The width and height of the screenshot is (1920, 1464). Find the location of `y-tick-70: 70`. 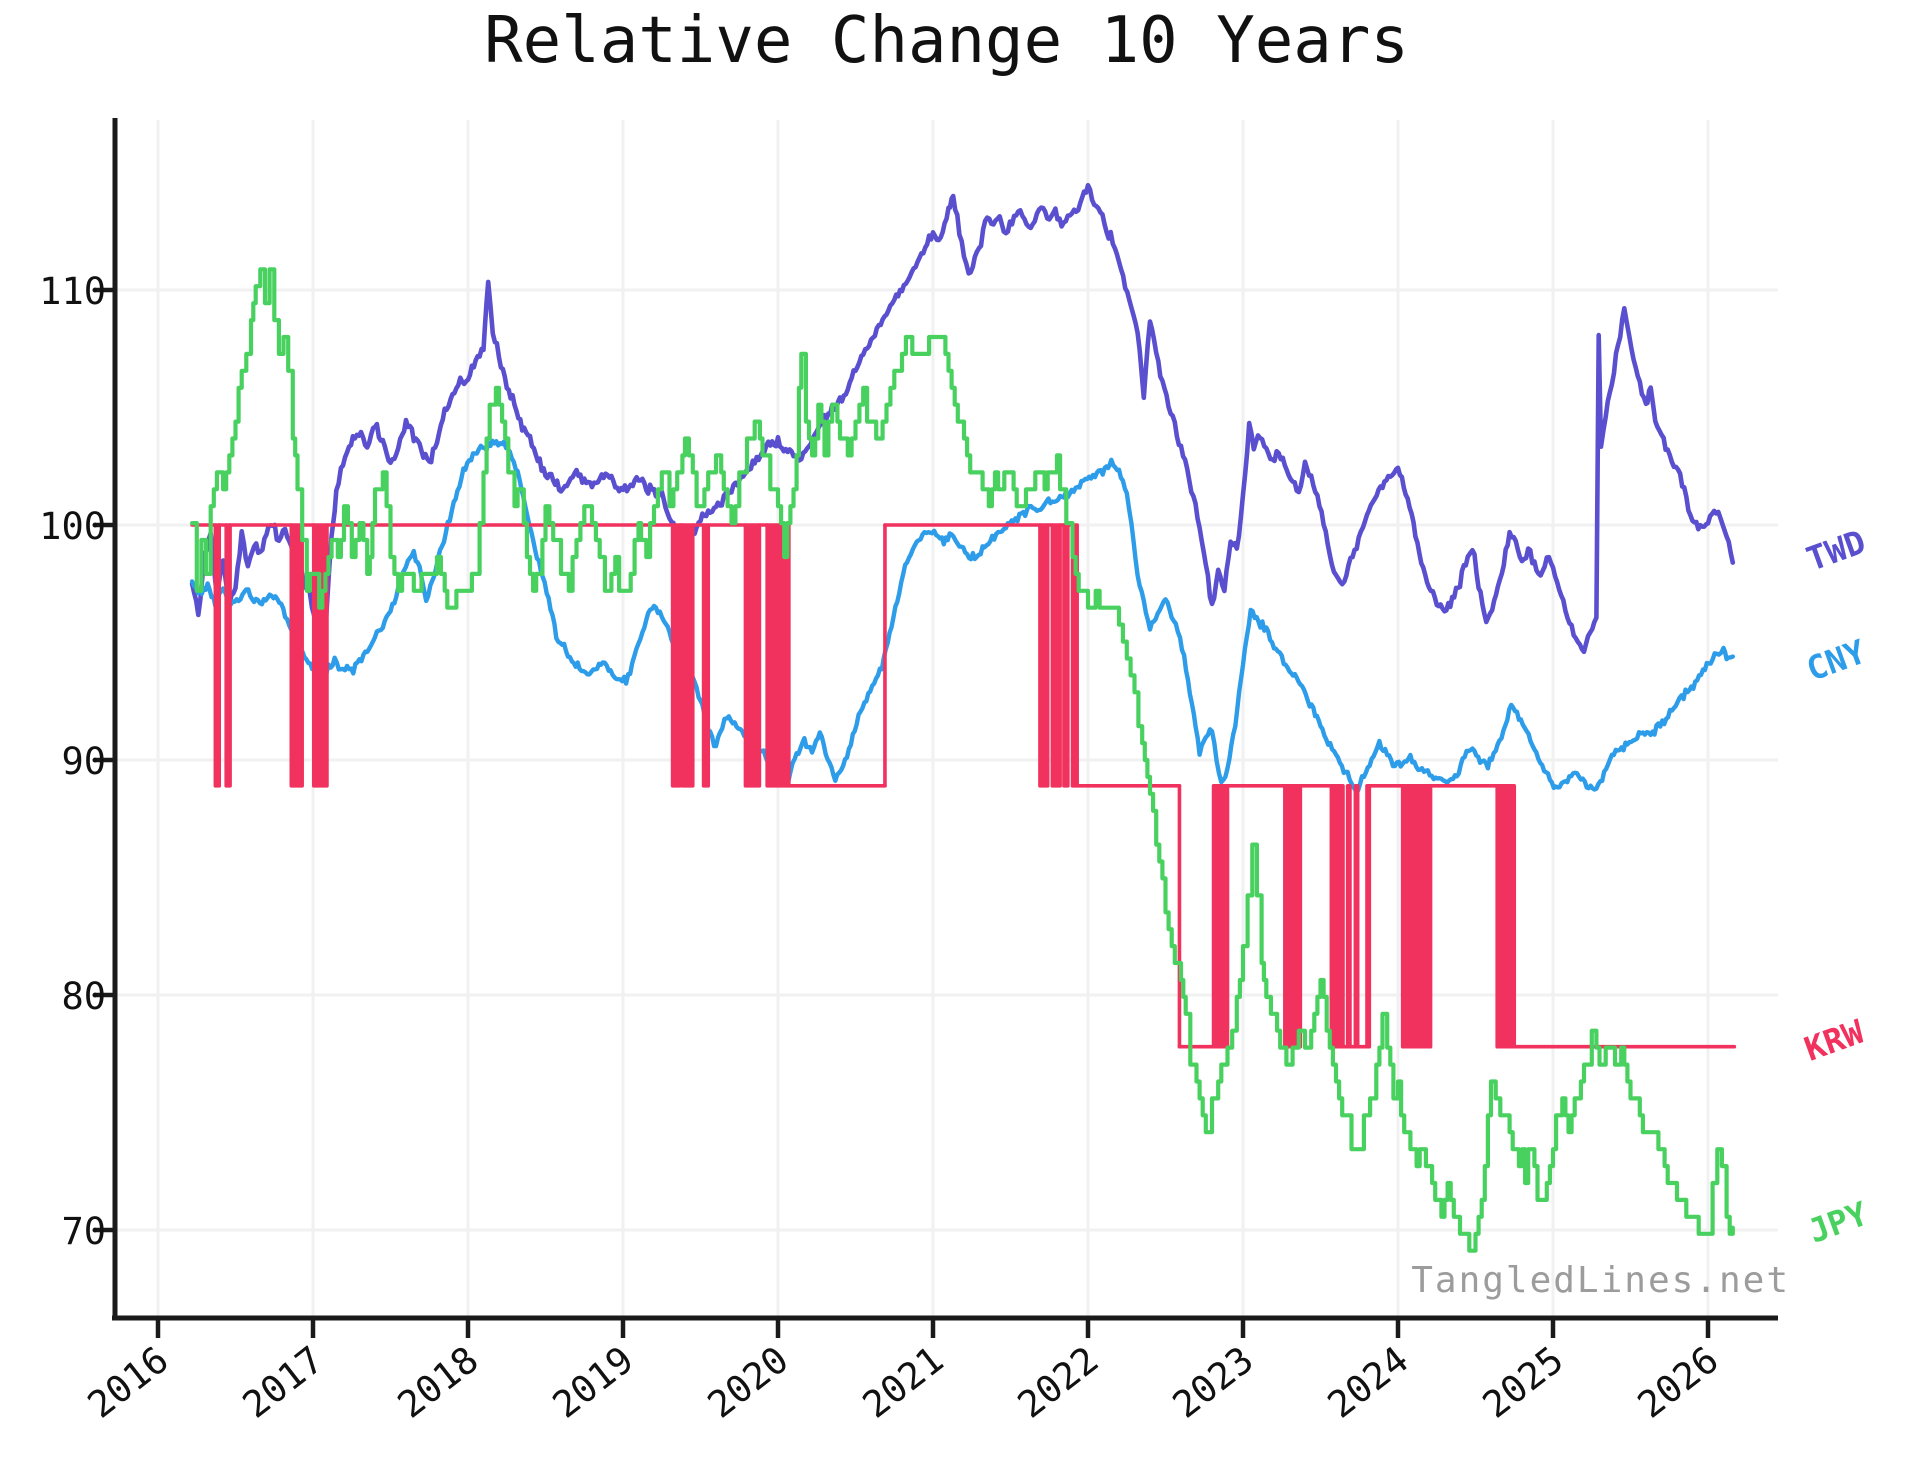

y-tick-70: 70 is located at coordinates (83, 1231).